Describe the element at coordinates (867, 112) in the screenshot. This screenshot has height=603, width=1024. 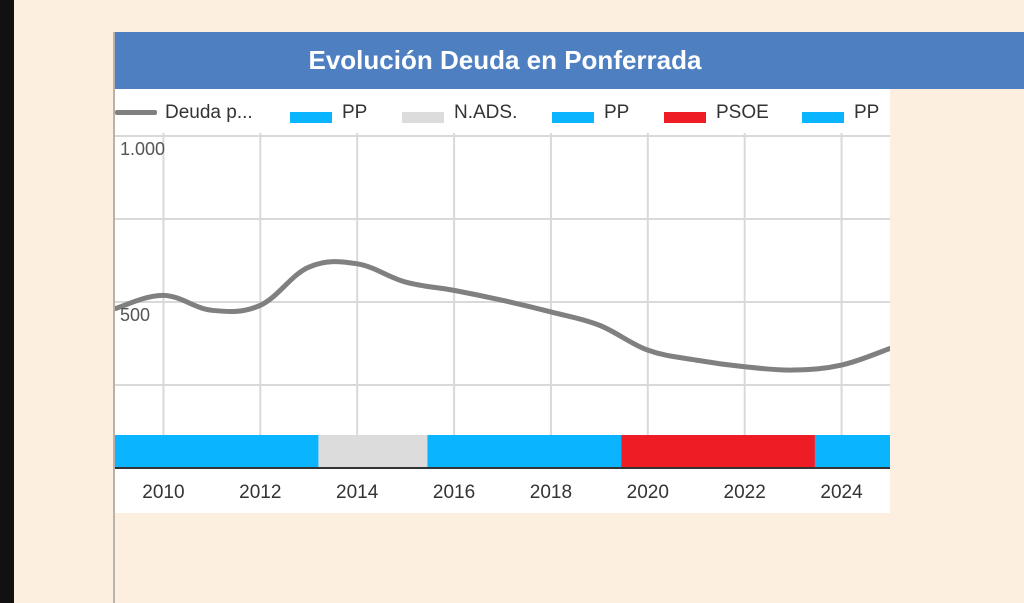
I see `legend-label-pp-3: PP` at that location.